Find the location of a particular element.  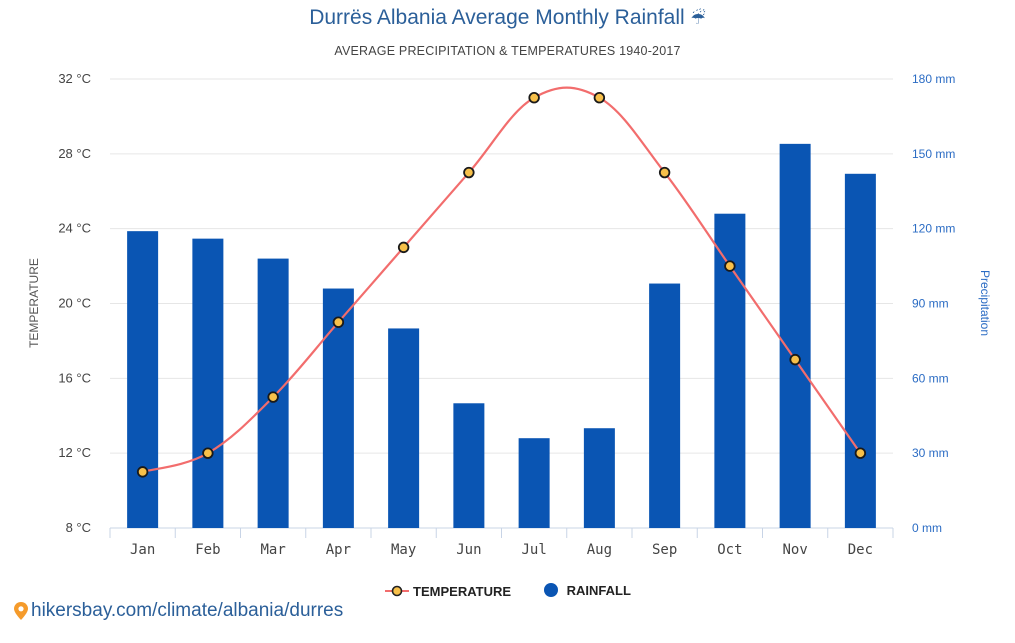

left-tick-label: 20 °C is located at coordinates (74, 303).